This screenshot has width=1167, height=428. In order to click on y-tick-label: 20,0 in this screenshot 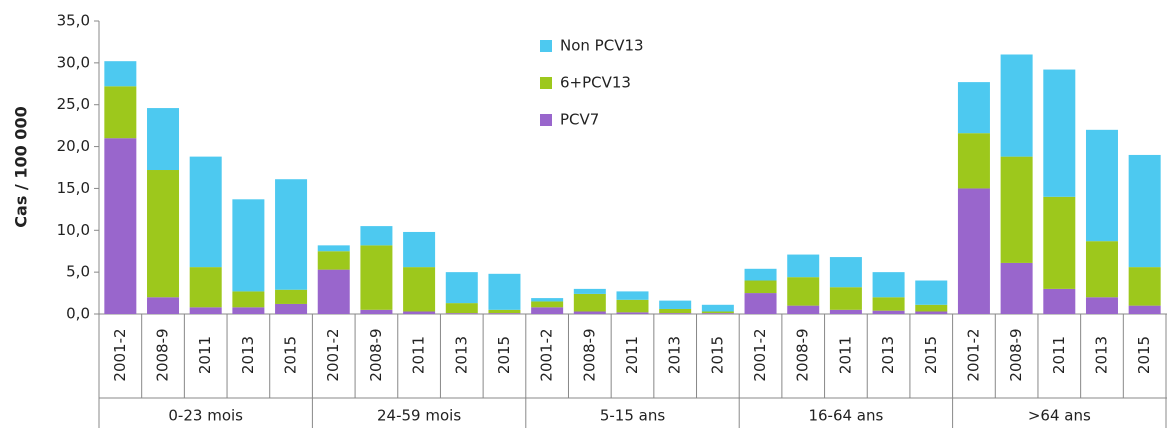, I will do `click(73, 146)`.